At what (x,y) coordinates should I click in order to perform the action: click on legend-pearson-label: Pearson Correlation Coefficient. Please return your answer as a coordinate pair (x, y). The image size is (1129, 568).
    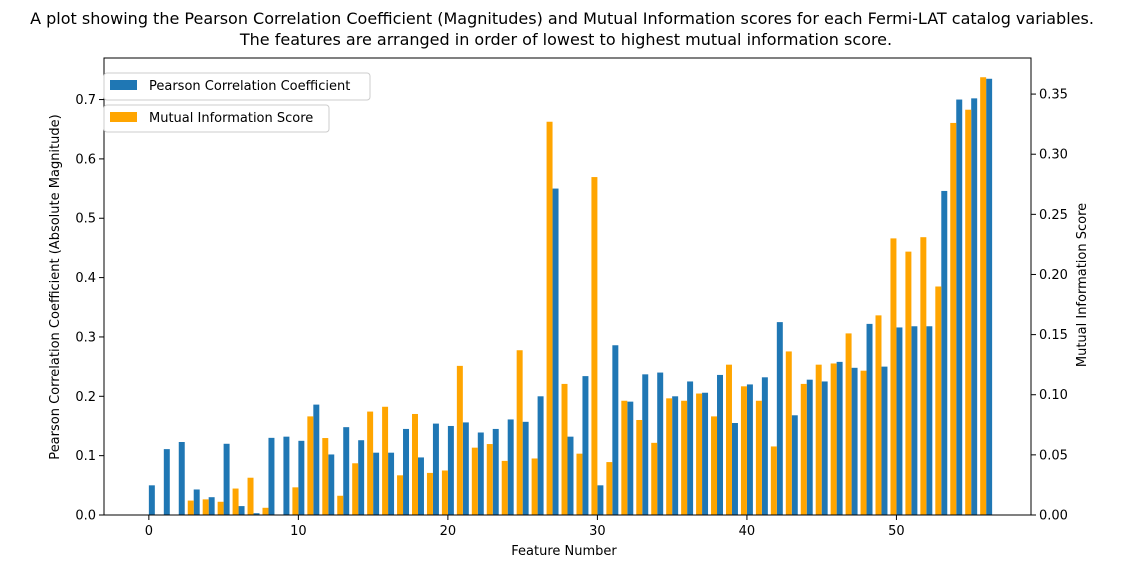
    Looking at the image, I should click on (249, 86).